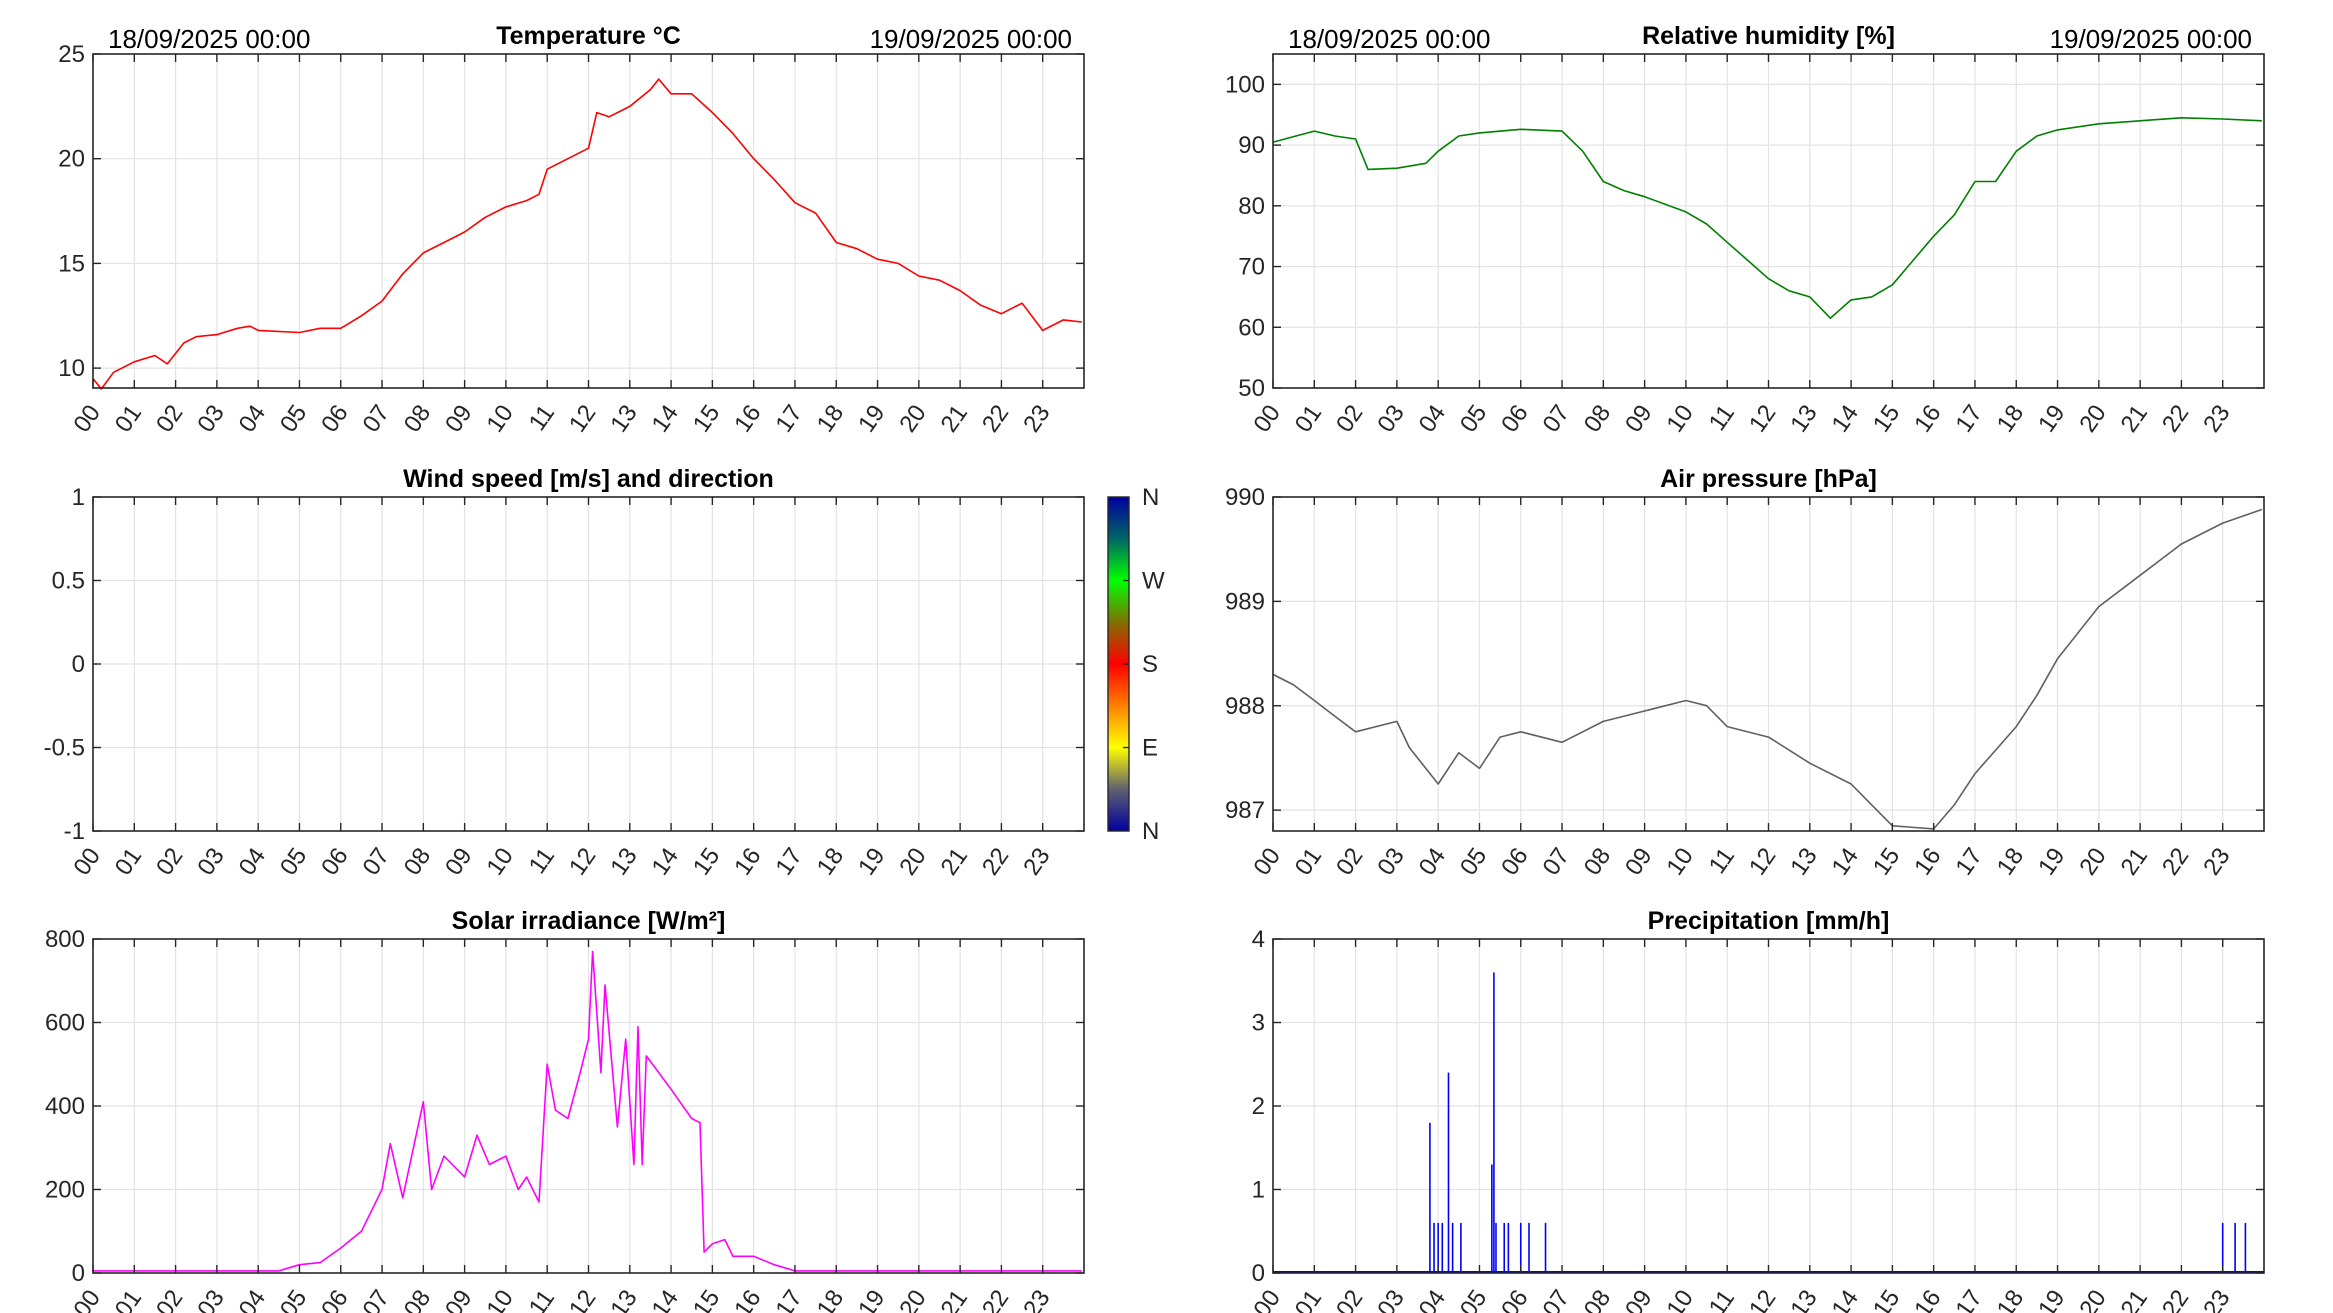  Describe the element at coordinates (1153, 581) in the screenshot. I see `colorbar-label: W` at that location.